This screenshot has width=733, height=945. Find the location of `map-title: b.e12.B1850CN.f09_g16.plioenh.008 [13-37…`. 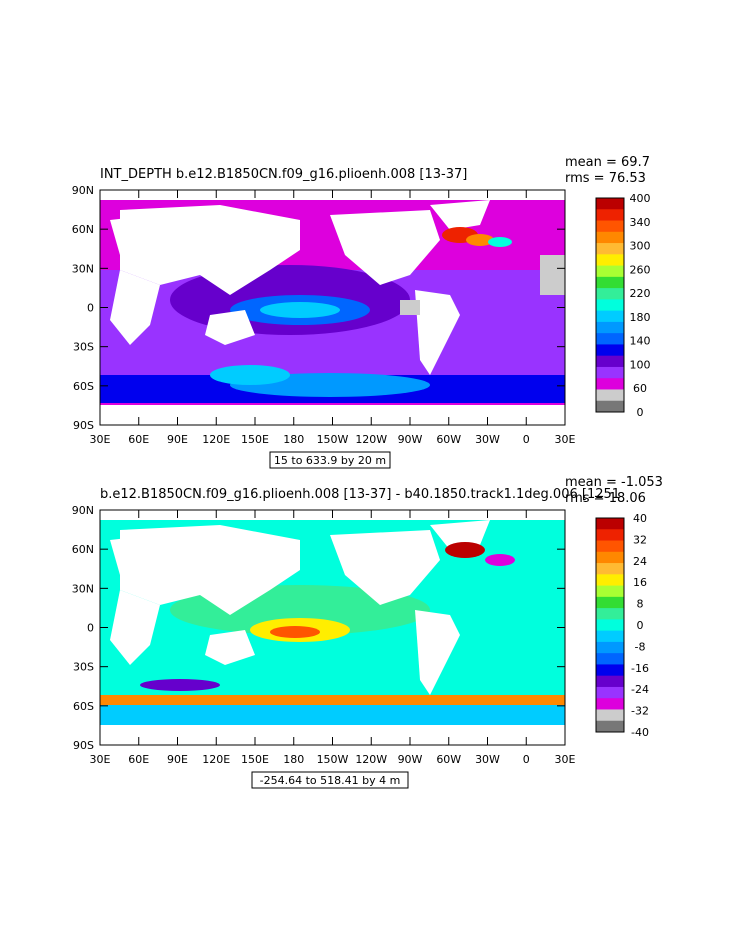

map-title: b.e12.B1850CN.f09_g16.plioenh.008 [13-37… is located at coordinates (360, 494).